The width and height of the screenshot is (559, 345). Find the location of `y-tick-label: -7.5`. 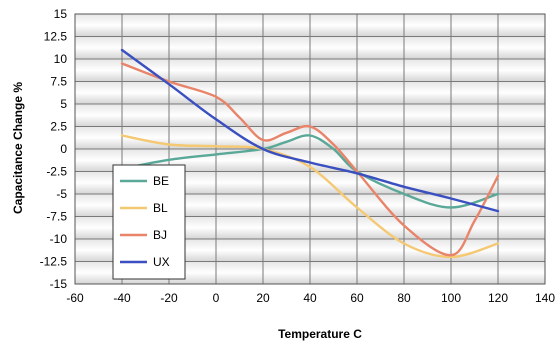

y-tick-label: -7.5 is located at coordinates (56, 217).